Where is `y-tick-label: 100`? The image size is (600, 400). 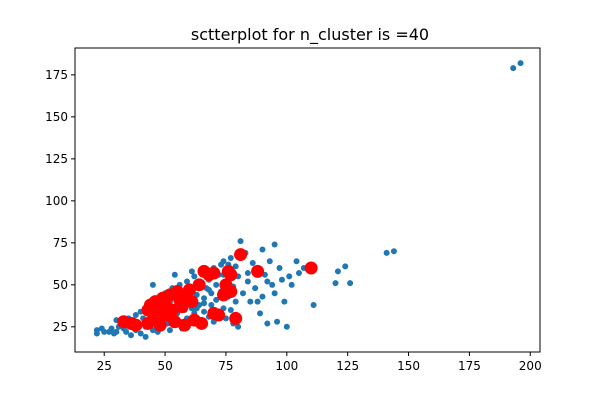 y-tick-label: 100 is located at coordinates (56, 201).